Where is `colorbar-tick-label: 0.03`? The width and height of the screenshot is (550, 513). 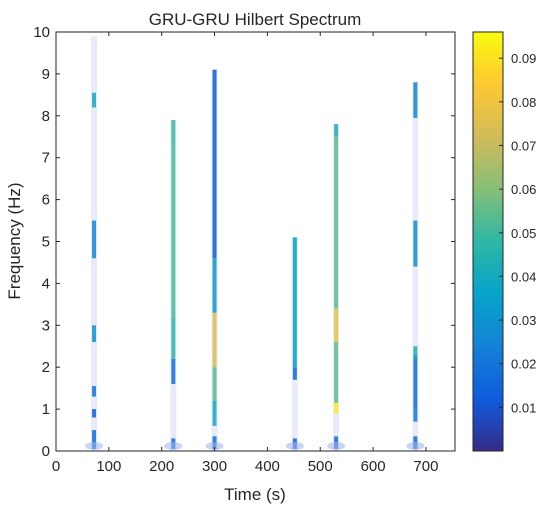 colorbar-tick-label: 0.03 is located at coordinates (523, 320).